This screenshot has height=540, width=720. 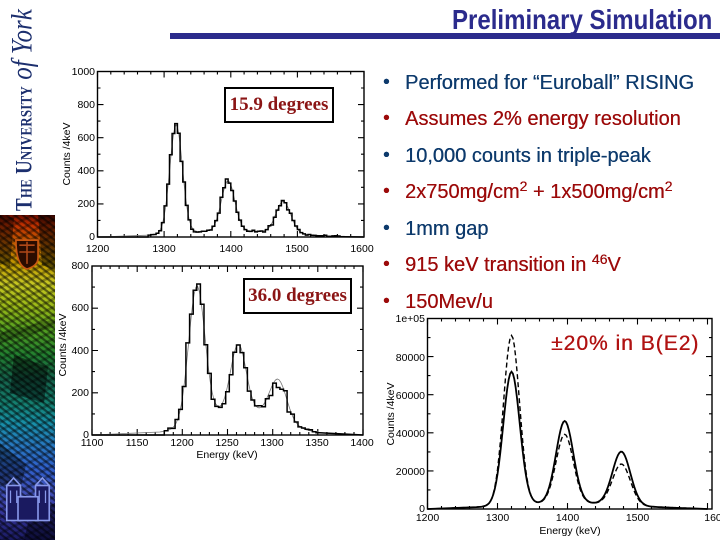 I want to click on svg-text: 40000, so click(x=410, y=434).